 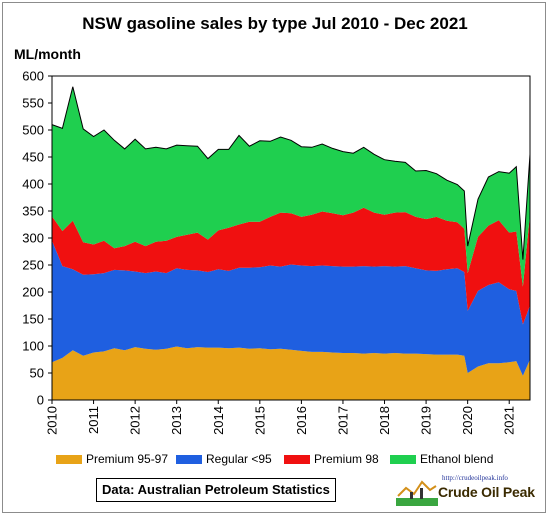 What do you see at coordinates (33, 76) in the screenshot?
I see `y-tick-label: 600` at bounding box center [33, 76].